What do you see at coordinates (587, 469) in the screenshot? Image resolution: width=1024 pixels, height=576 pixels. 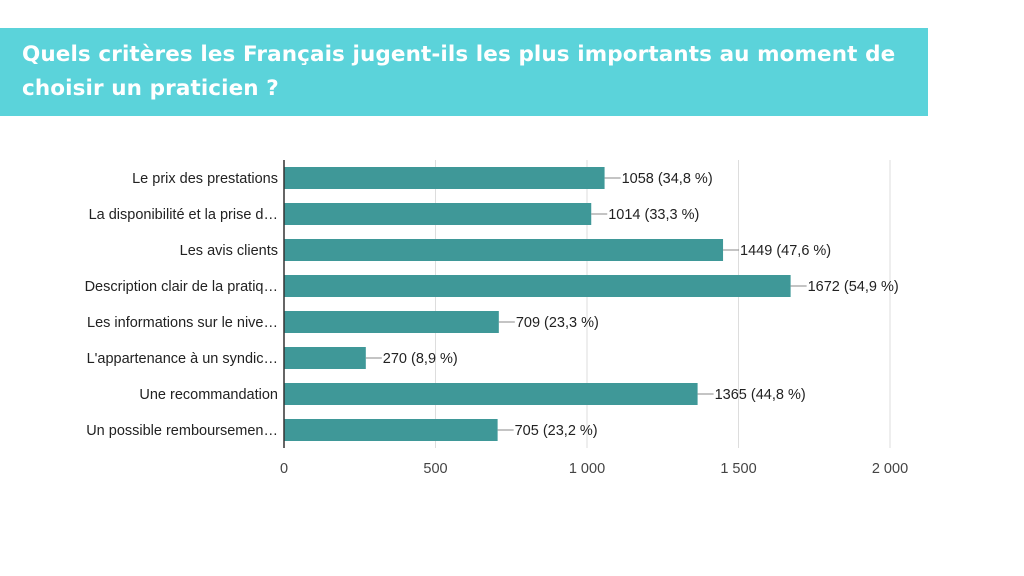 I see `x-tick-label: 1 000` at bounding box center [587, 469].